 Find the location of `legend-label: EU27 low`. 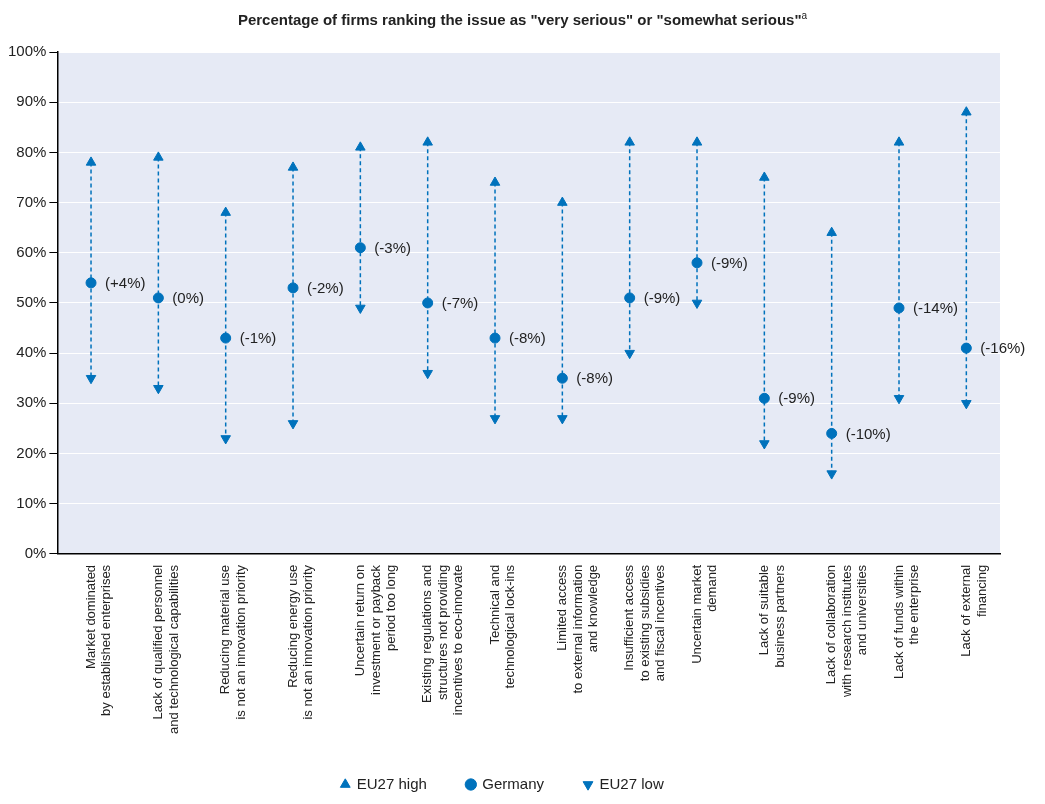

legend-label: EU27 low is located at coordinates (631, 783).